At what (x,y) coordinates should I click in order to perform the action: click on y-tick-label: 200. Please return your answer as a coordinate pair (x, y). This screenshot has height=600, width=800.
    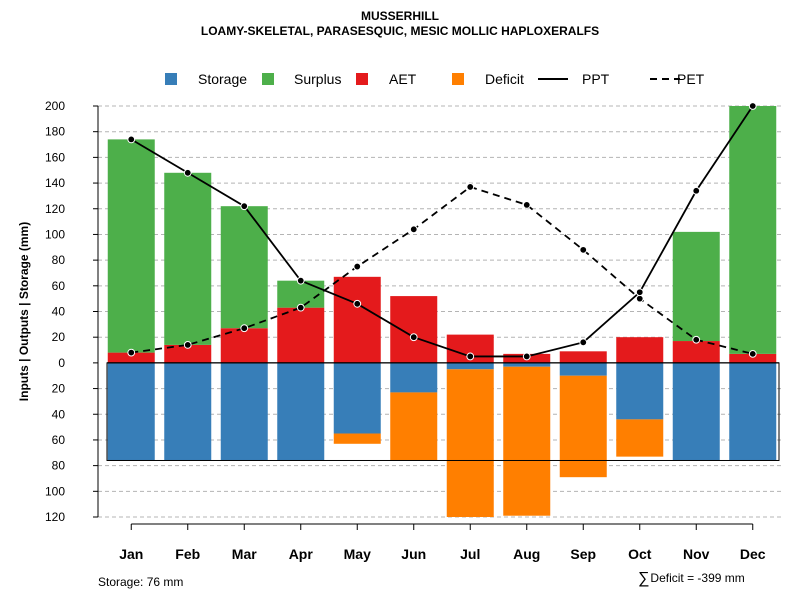
    Looking at the image, I should click on (55, 106).